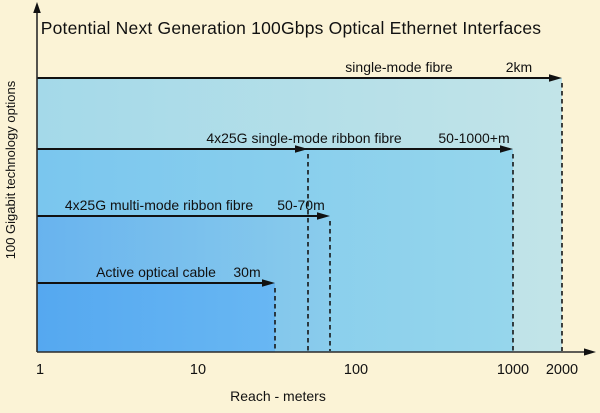 This screenshot has width=600, height=413. What do you see at coordinates (323, 216) in the screenshot?
I see `arrowhead-70m-icon` at bounding box center [323, 216].